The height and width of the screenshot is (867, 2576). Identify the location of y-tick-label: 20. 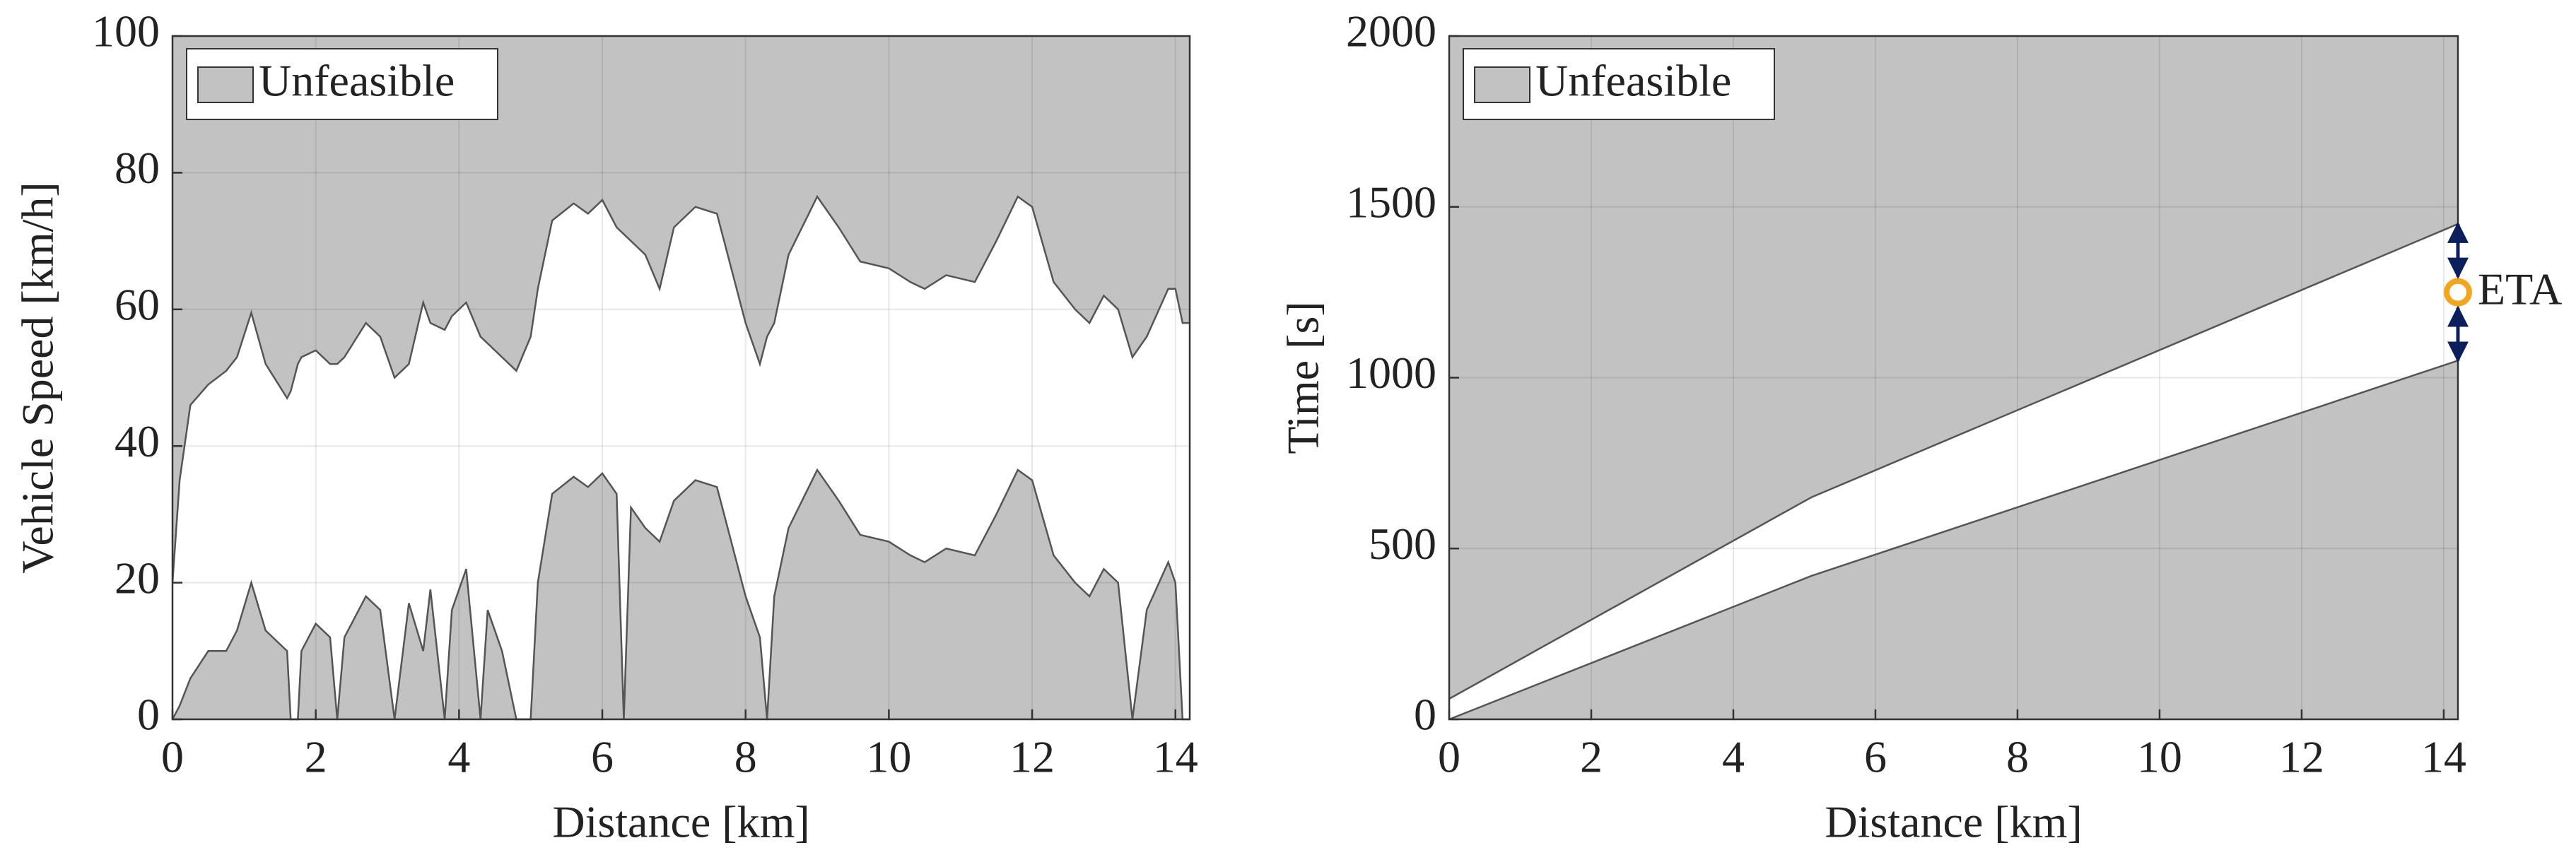
(138, 578).